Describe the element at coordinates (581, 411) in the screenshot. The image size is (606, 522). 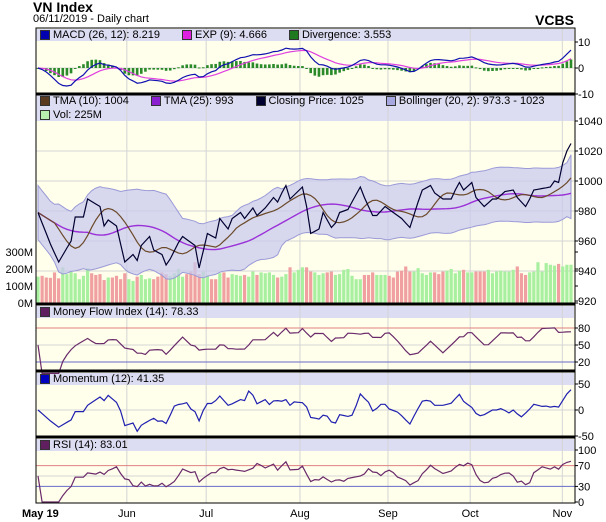
I see `momentum-tick-label: 0` at that location.